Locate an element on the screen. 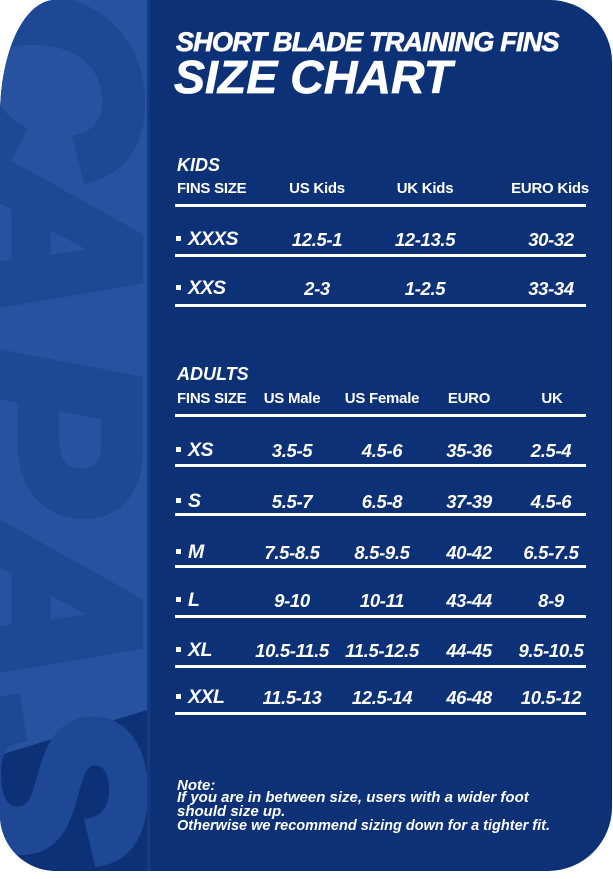 The height and width of the screenshot is (879, 613). svg-text: S is located at coordinates (75, 779).